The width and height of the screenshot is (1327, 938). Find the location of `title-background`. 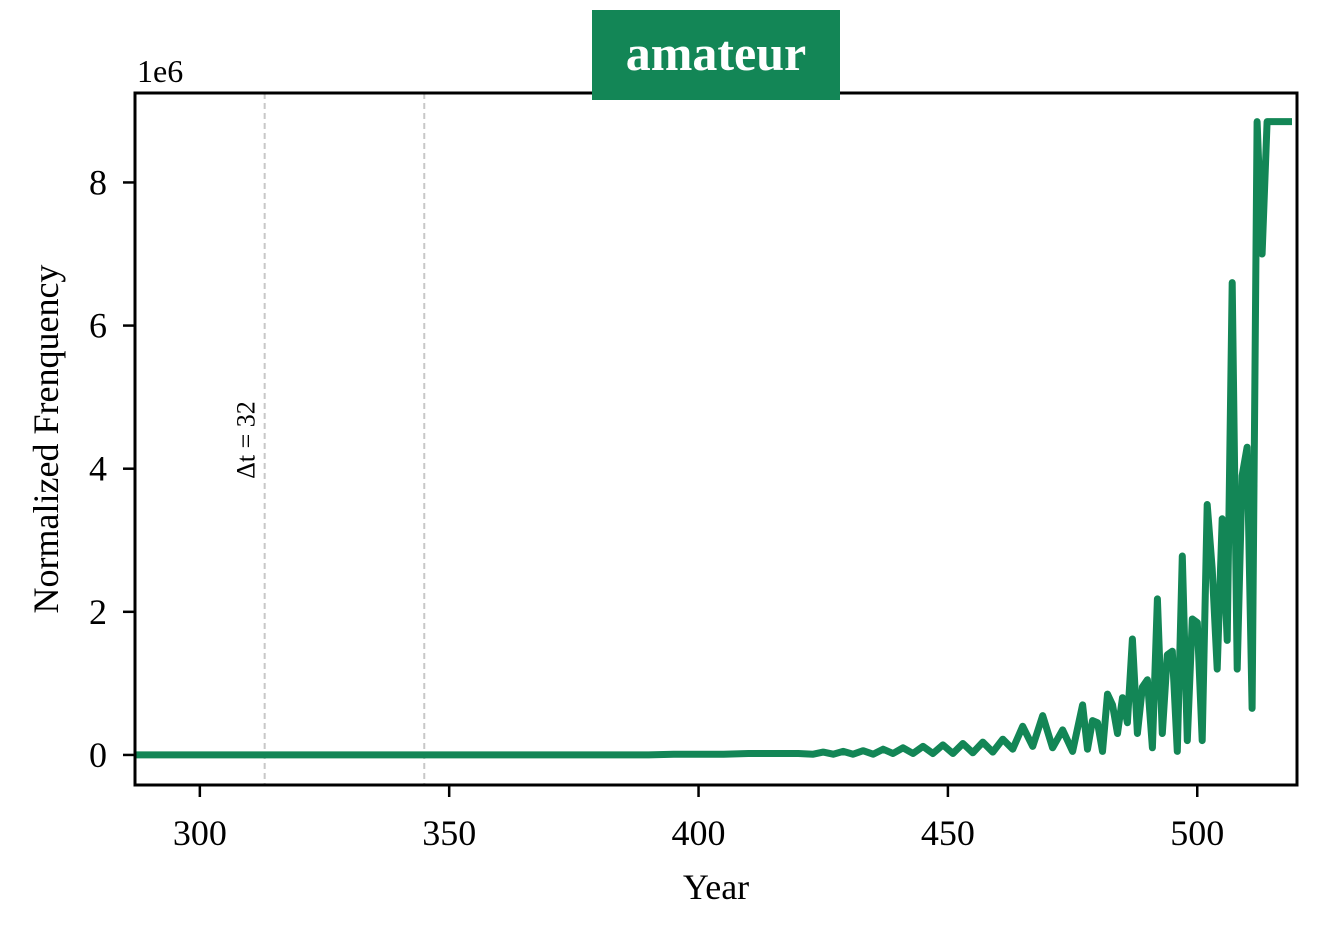

title-background is located at coordinates (716, 55).